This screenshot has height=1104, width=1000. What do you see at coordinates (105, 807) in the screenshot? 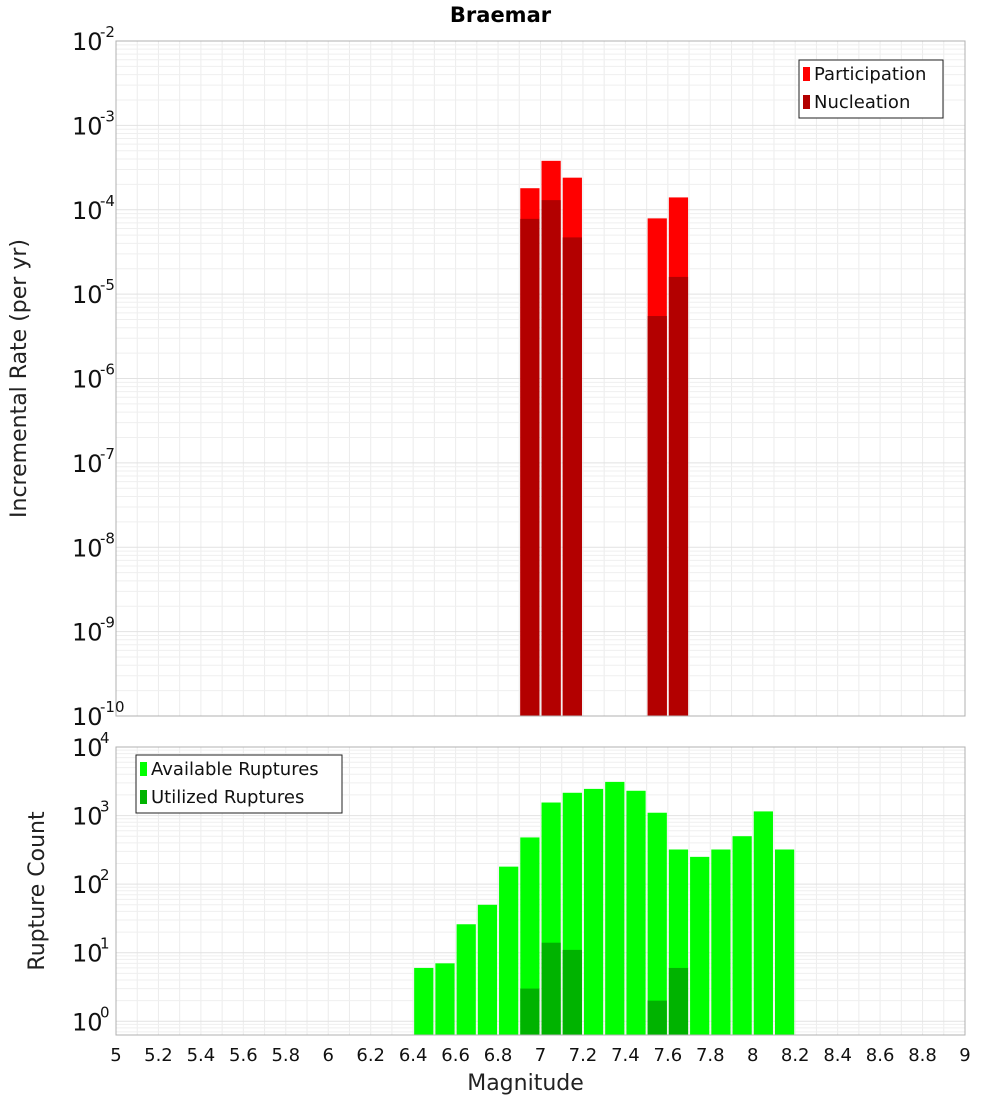
I see `y-tick-exponent: 3` at bounding box center [105, 807].